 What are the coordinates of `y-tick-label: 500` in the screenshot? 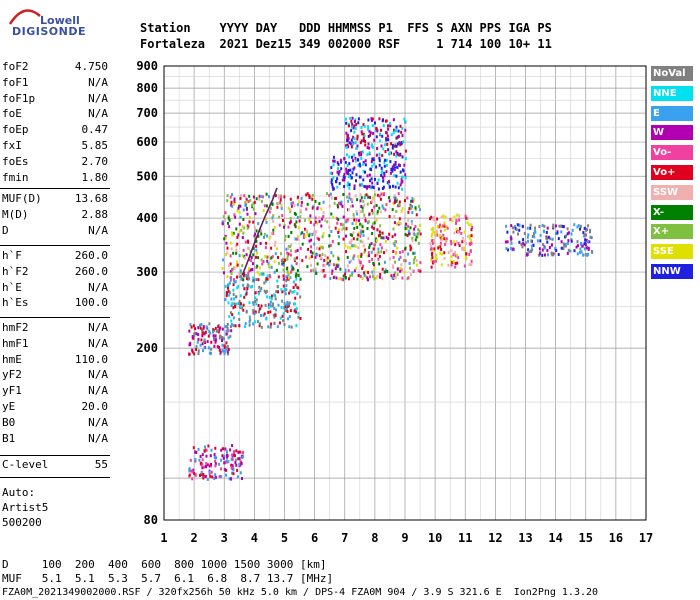 It's located at (147, 176).